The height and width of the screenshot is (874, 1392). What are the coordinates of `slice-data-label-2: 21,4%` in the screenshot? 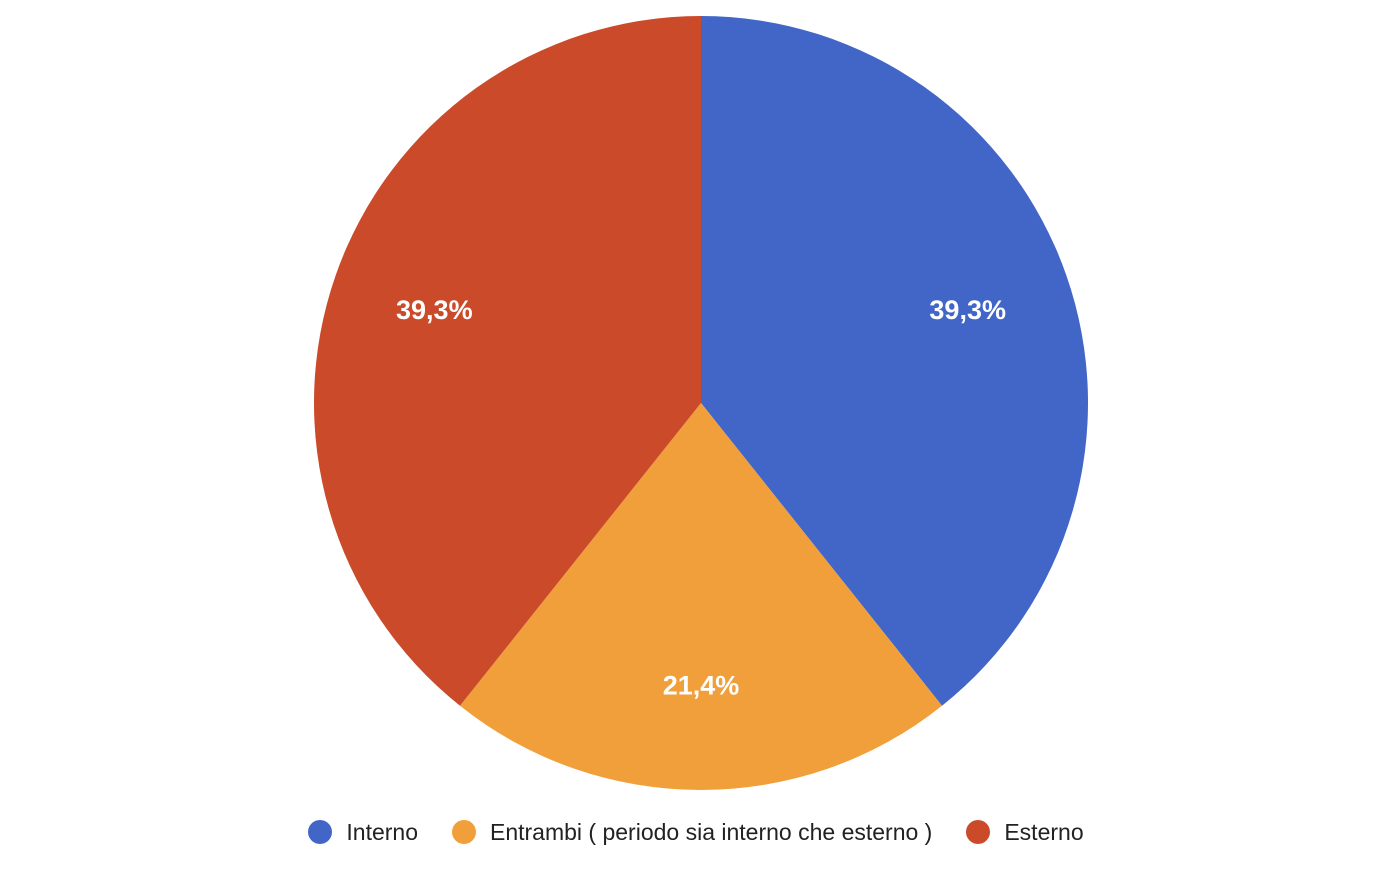 It's located at (701, 686).